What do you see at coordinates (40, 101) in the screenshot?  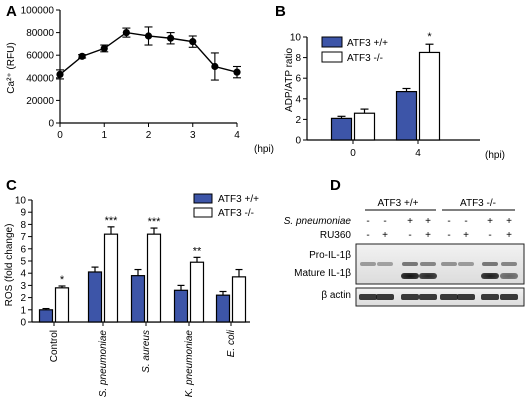 I see `panel-a-y-tick-label: 20000` at bounding box center [40, 101].